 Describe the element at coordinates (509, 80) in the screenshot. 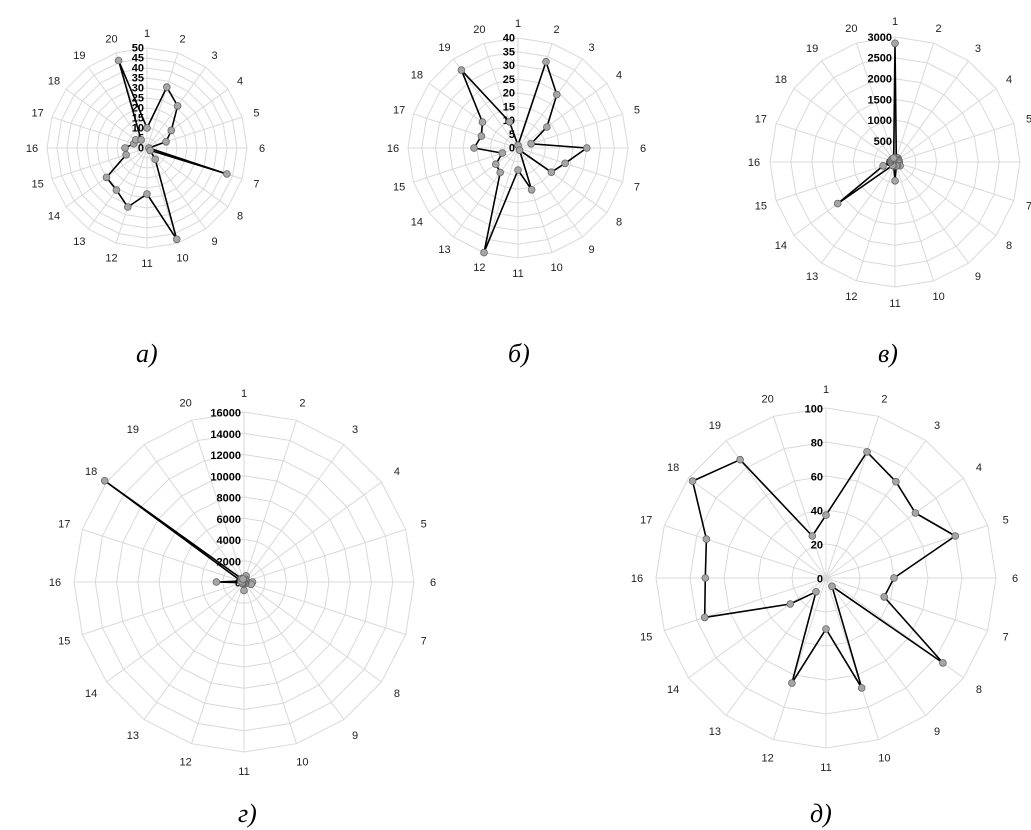

I see `radial-tick-label: 25` at that location.